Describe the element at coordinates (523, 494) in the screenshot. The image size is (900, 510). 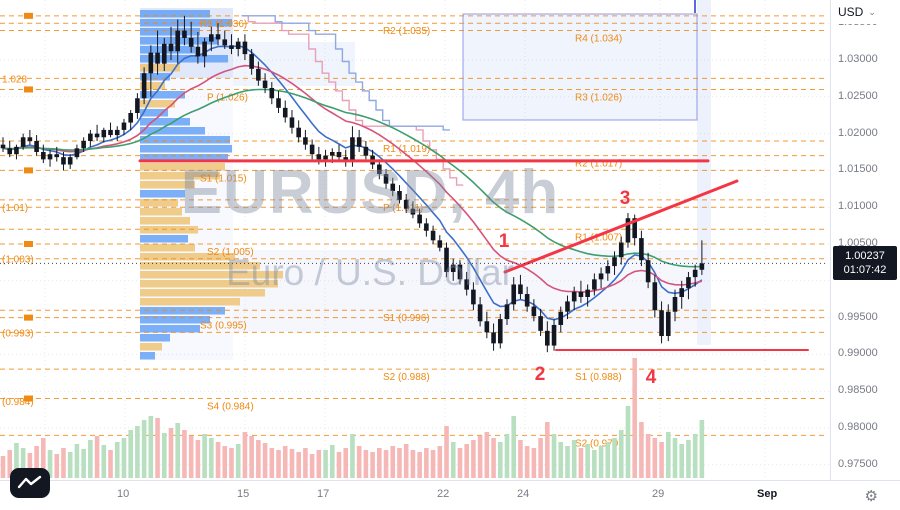
I see `time-axis-label: 24` at that location.